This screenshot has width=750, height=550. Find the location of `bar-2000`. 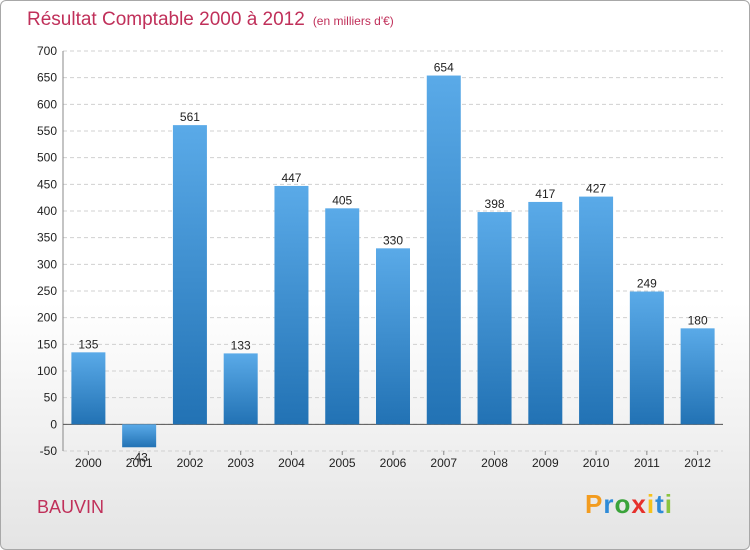

bar-2000 is located at coordinates (88, 388).